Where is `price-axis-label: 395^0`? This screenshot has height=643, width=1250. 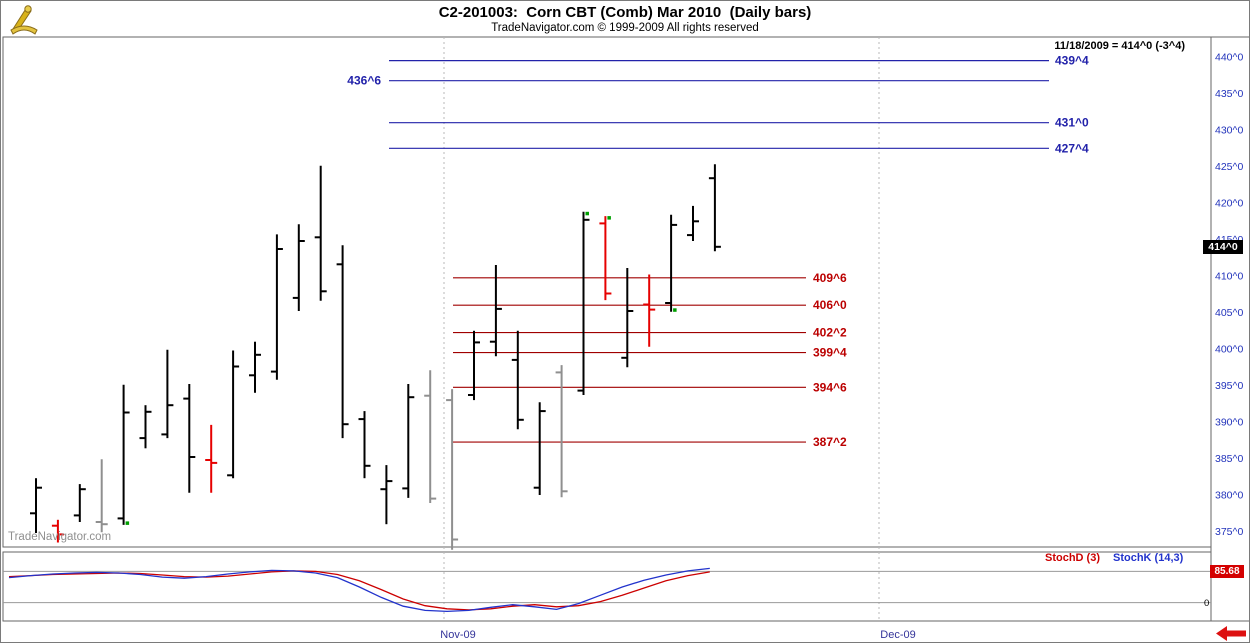
price-axis-label: 395^0 is located at coordinates (1229, 386).